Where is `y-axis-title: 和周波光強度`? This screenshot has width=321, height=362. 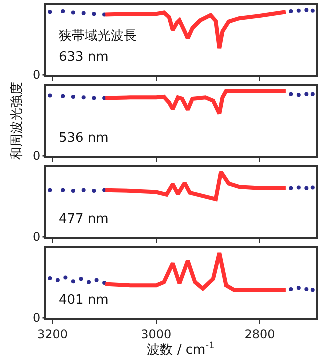
y-axis-title: 和周波光強度 is located at coordinates (17, 121).